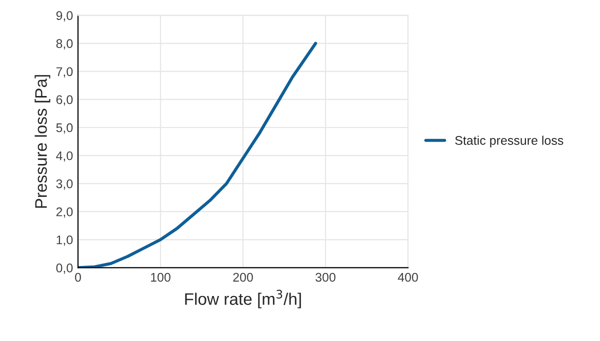  What do you see at coordinates (243, 277) in the screenshot?
I see `x-tick-label: 200` at bounding box center [243, 277].